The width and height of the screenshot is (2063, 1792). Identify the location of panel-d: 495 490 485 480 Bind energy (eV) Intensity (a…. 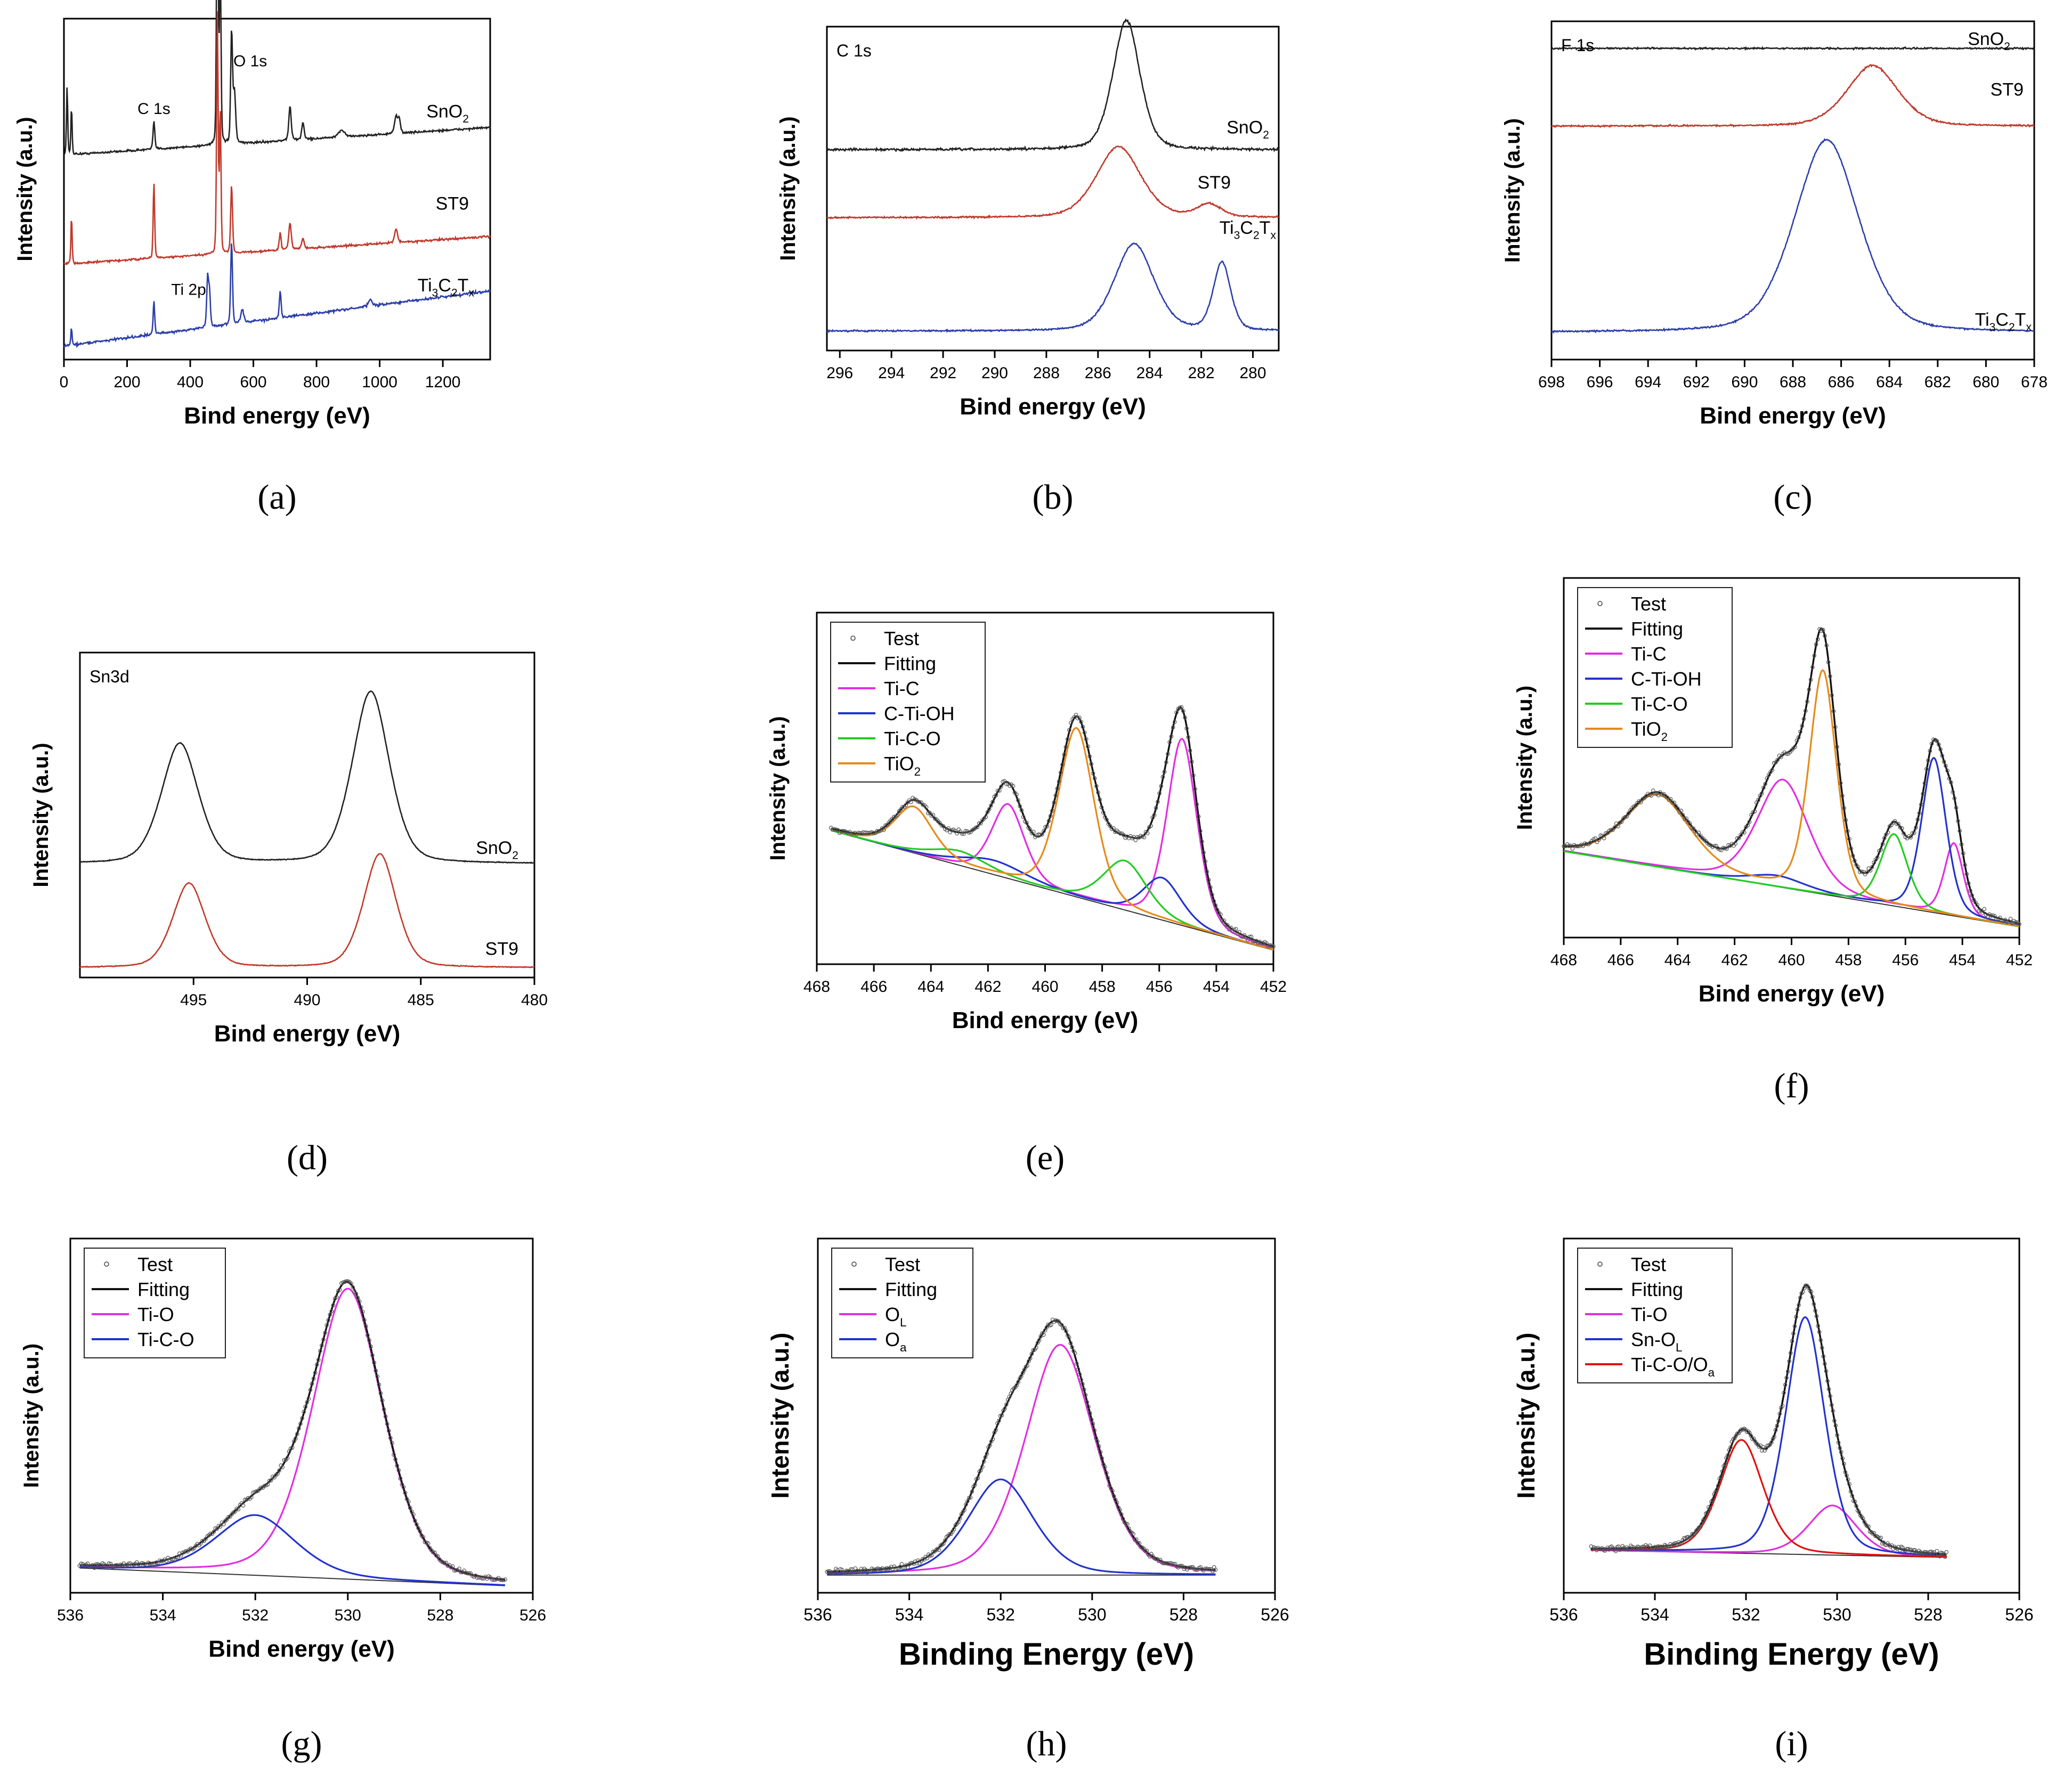
(288, 914).